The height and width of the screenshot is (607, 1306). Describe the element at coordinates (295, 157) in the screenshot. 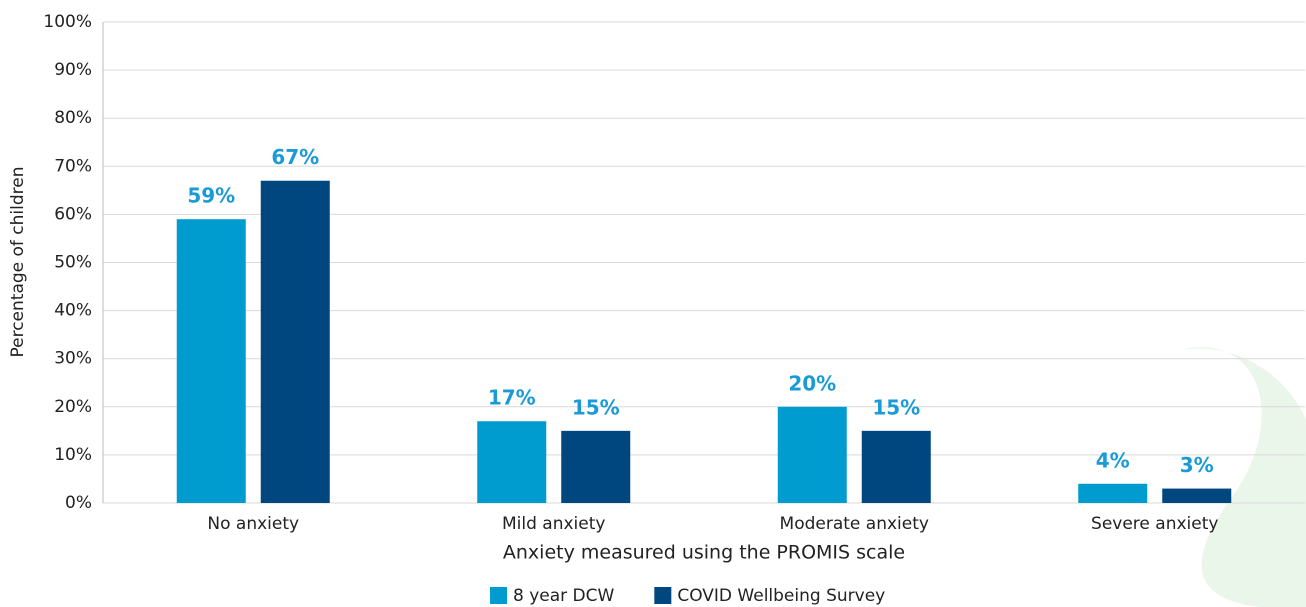

I see `value-label: 67%` at that location.